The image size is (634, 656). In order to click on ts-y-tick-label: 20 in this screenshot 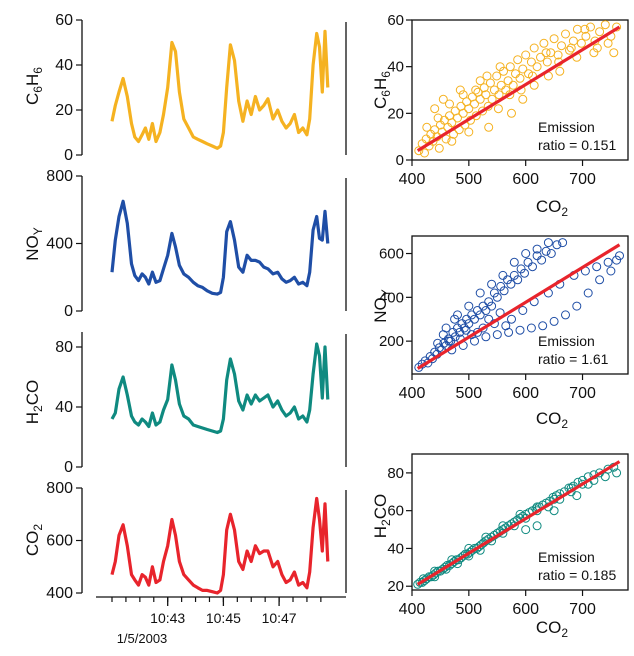, I will do `click(64, 110)`.